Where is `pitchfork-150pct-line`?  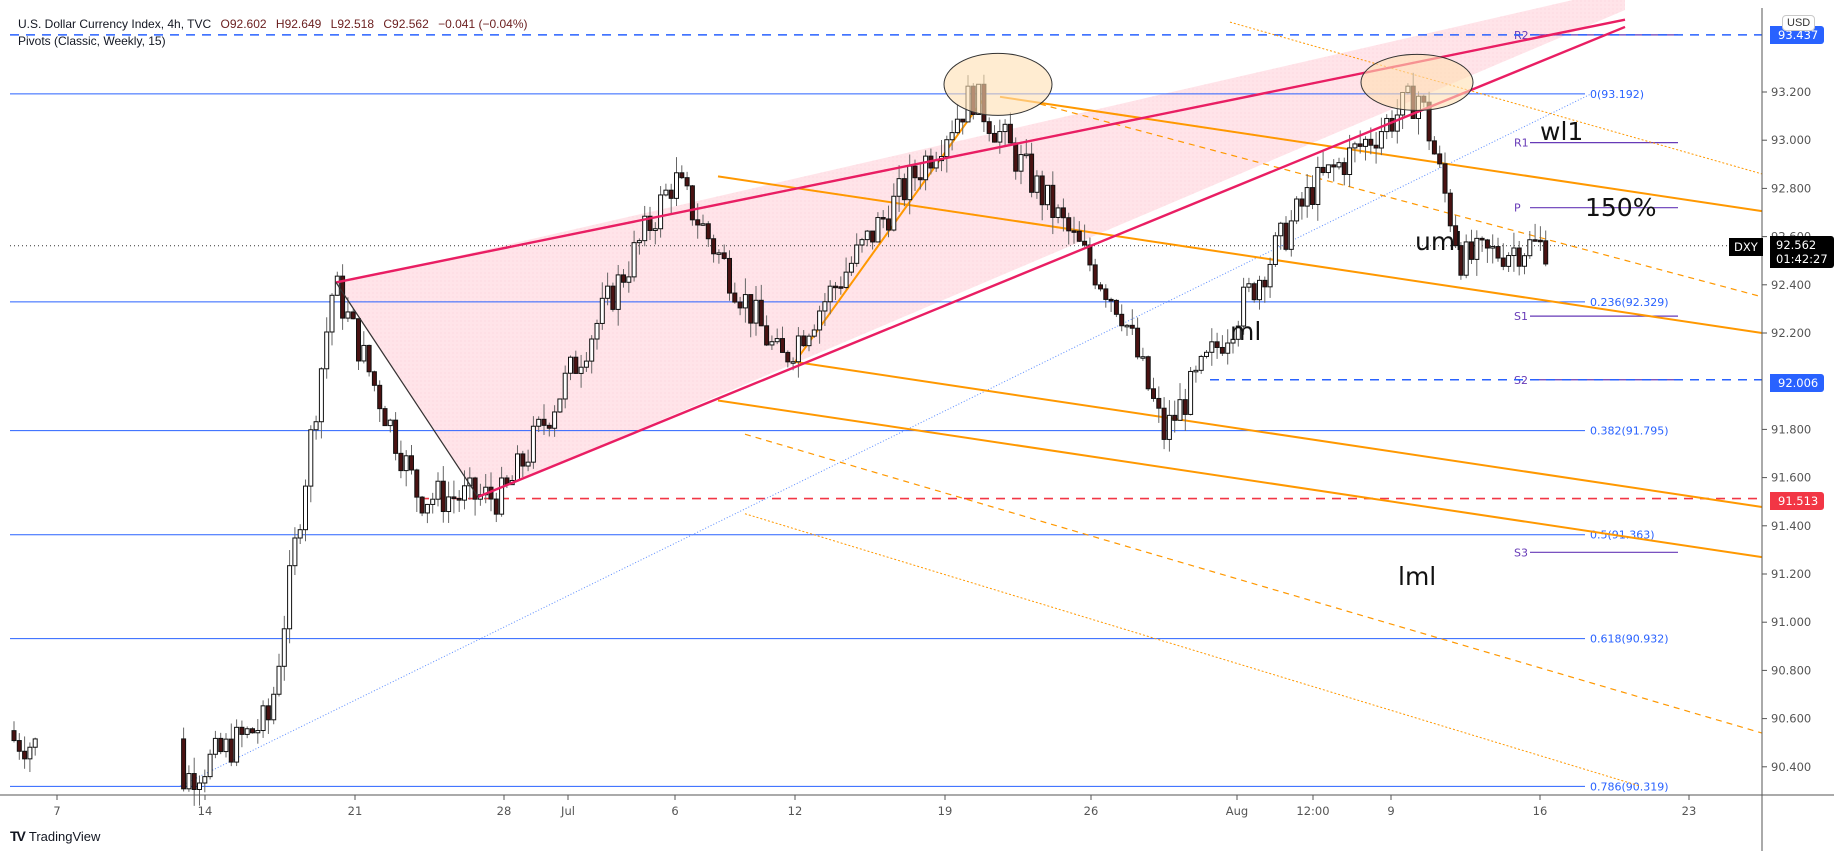 pitchfork-150pct-line is located at coordinates (1401, 200).